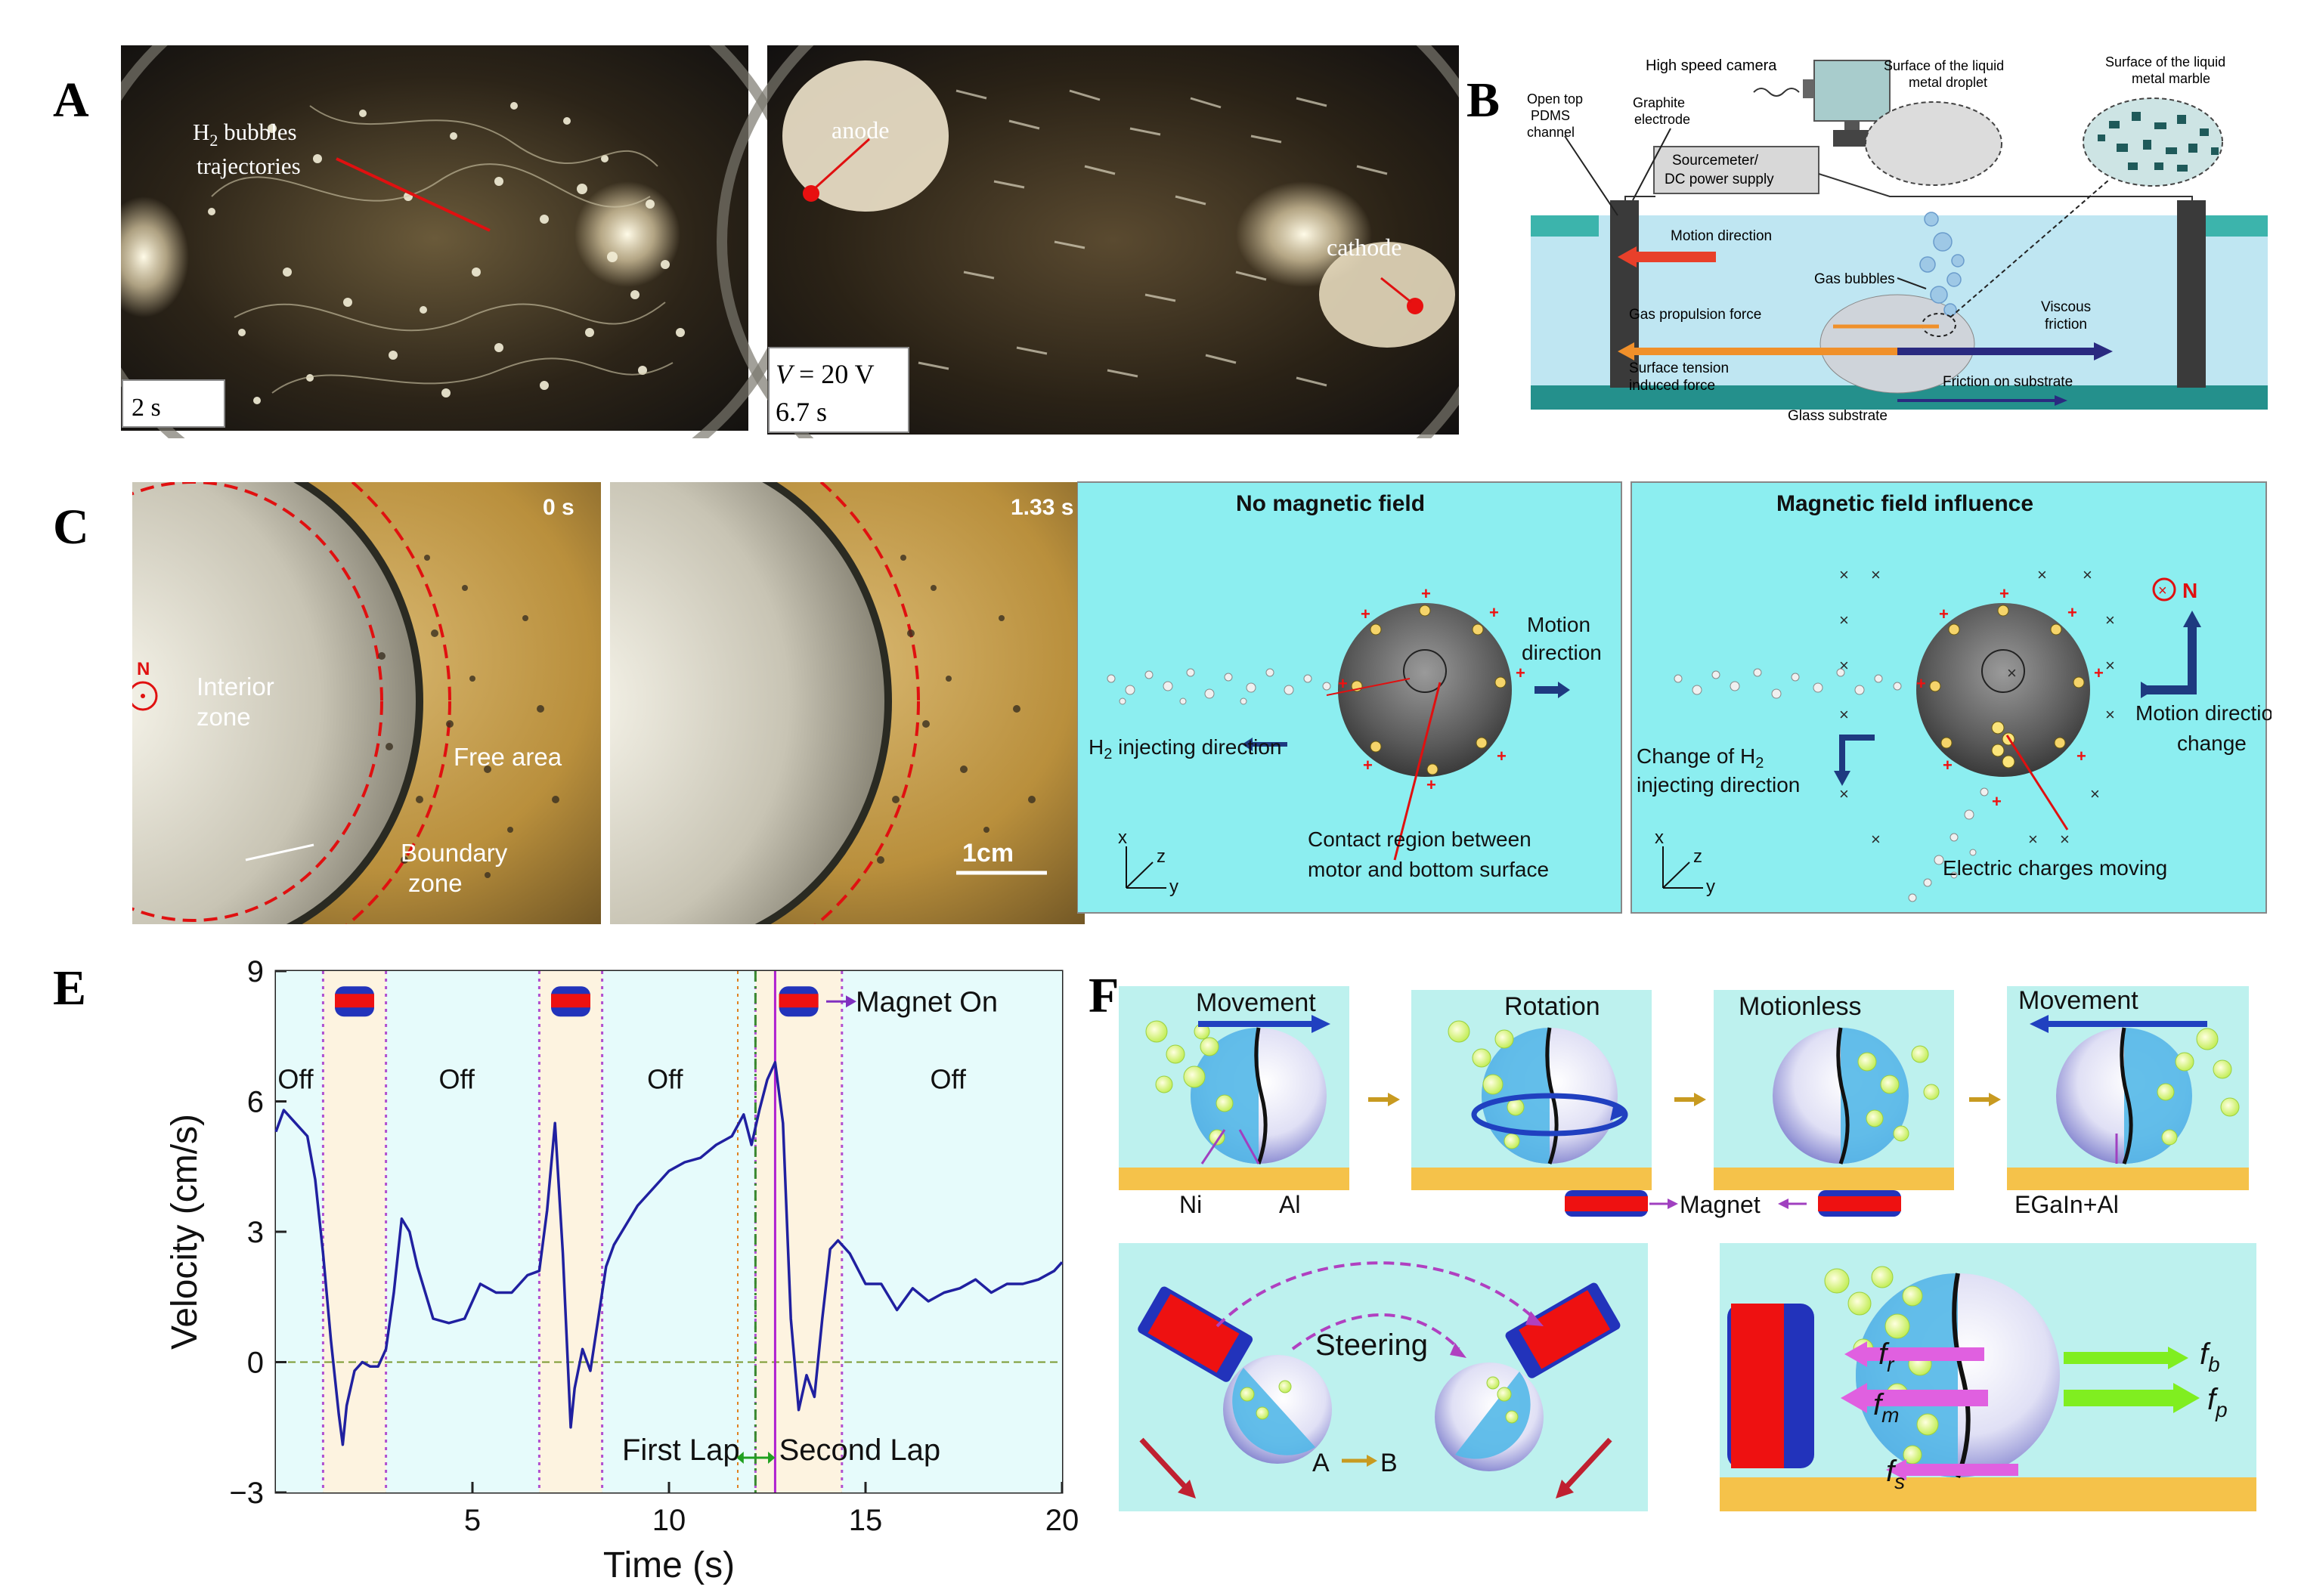 The height and width of the screenshot is (1596, 2301). I want to click on panel-c-n-marker, so click(145, 696).